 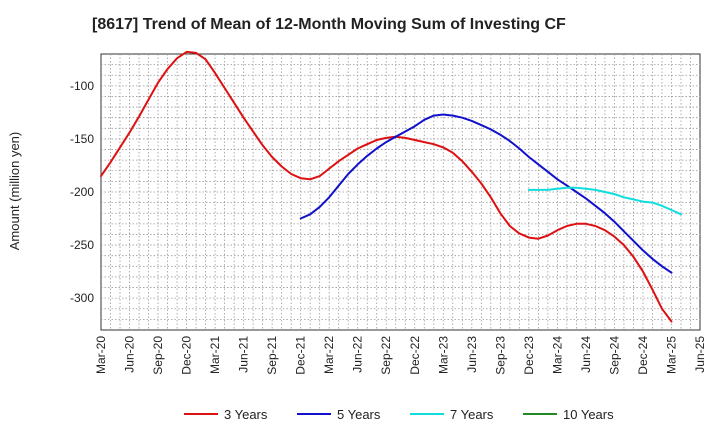 I want to click on legend-item-3-years: 3 Years, so click(x=226, y=414).